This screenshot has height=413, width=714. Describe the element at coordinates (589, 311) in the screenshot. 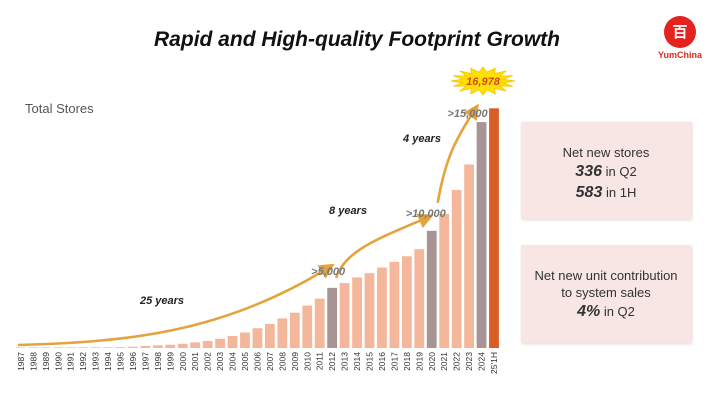

I see `contribution-value: 4%` at that location.